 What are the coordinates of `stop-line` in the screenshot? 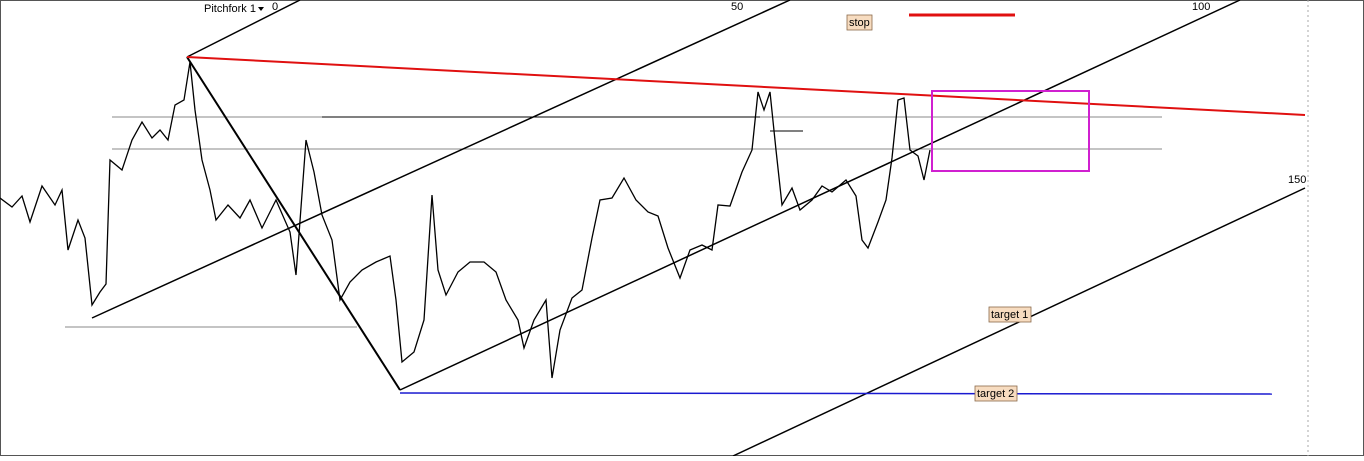 It's located at (746, 86).